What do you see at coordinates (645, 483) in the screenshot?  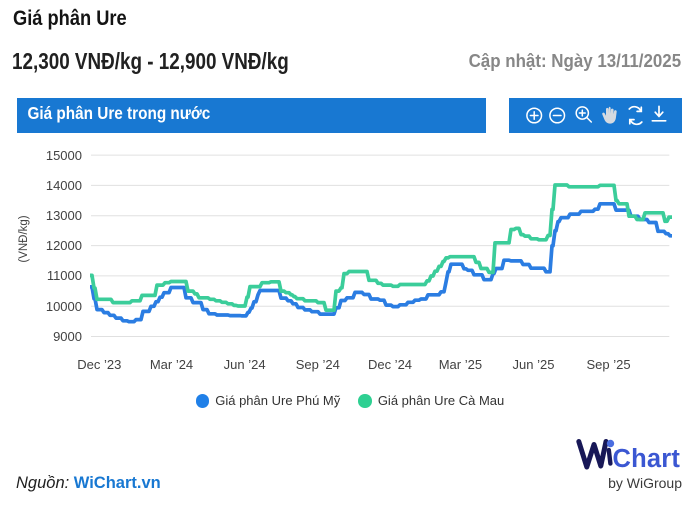 I see `svg-text: by WiGroup` at bounding box center [645, 483].